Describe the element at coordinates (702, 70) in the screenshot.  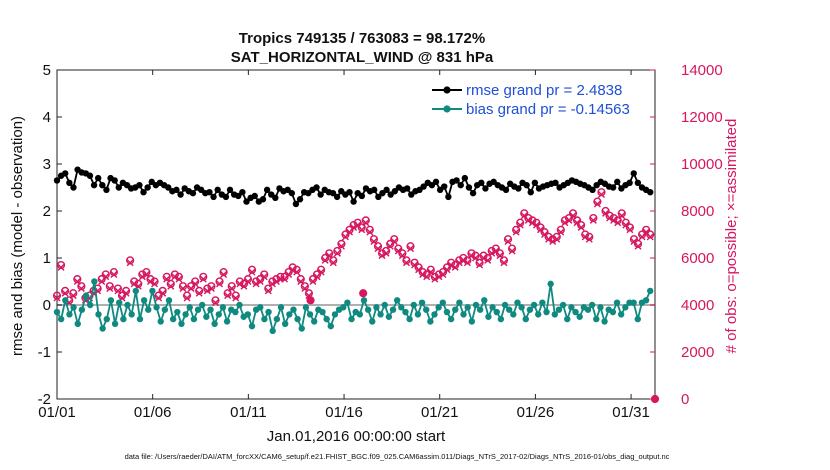
I see `y-right-tick-label: 14000` at that location.